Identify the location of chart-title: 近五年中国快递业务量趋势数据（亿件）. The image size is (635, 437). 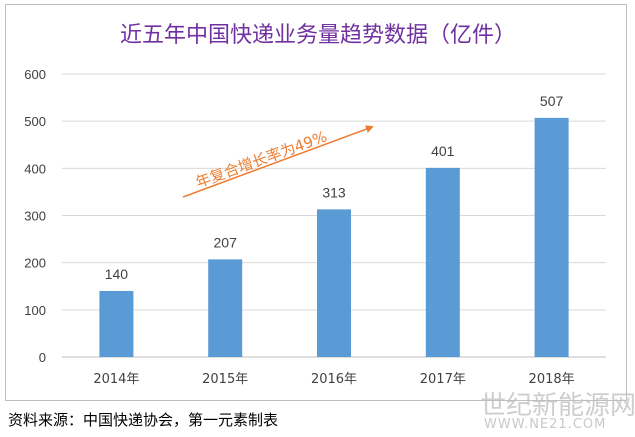
(318, 35).